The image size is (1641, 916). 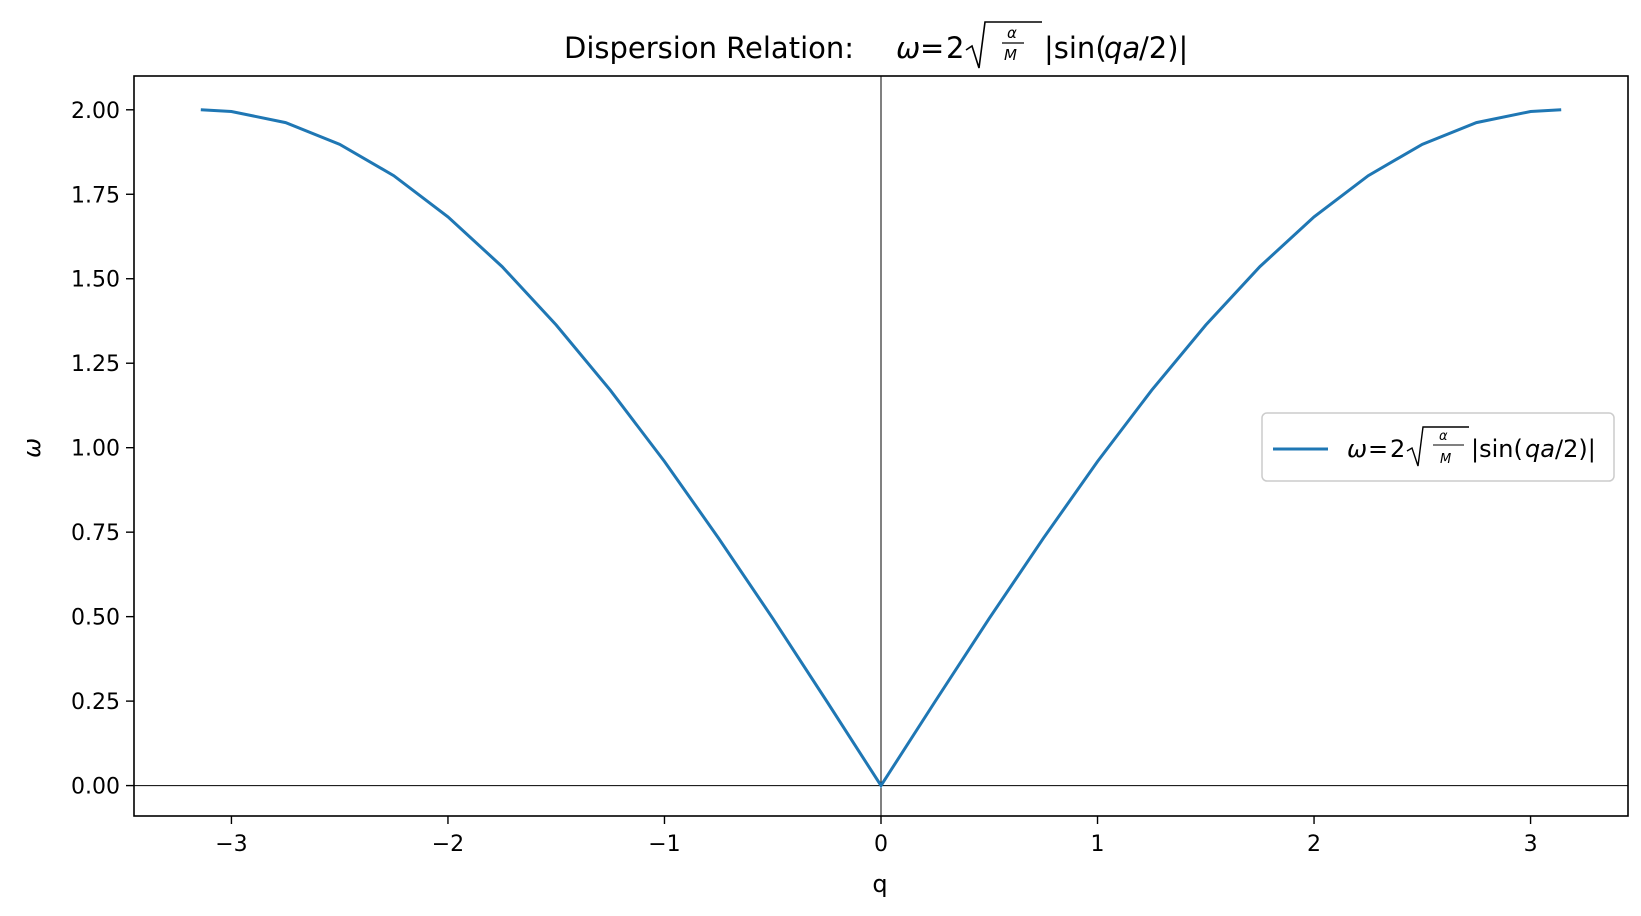 I want to click on y-tick-label: 1.75, so click(x=95, y=195).